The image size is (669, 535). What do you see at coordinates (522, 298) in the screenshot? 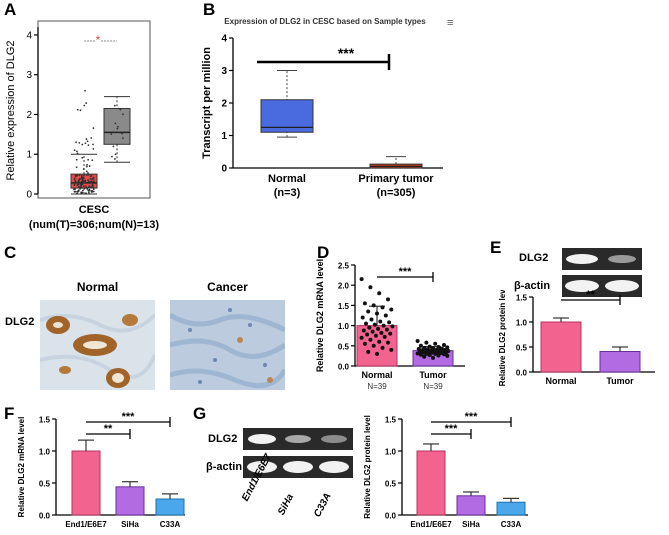
I see `e-y-tick-label-3: 1.5` at bounding box center [522, 298].